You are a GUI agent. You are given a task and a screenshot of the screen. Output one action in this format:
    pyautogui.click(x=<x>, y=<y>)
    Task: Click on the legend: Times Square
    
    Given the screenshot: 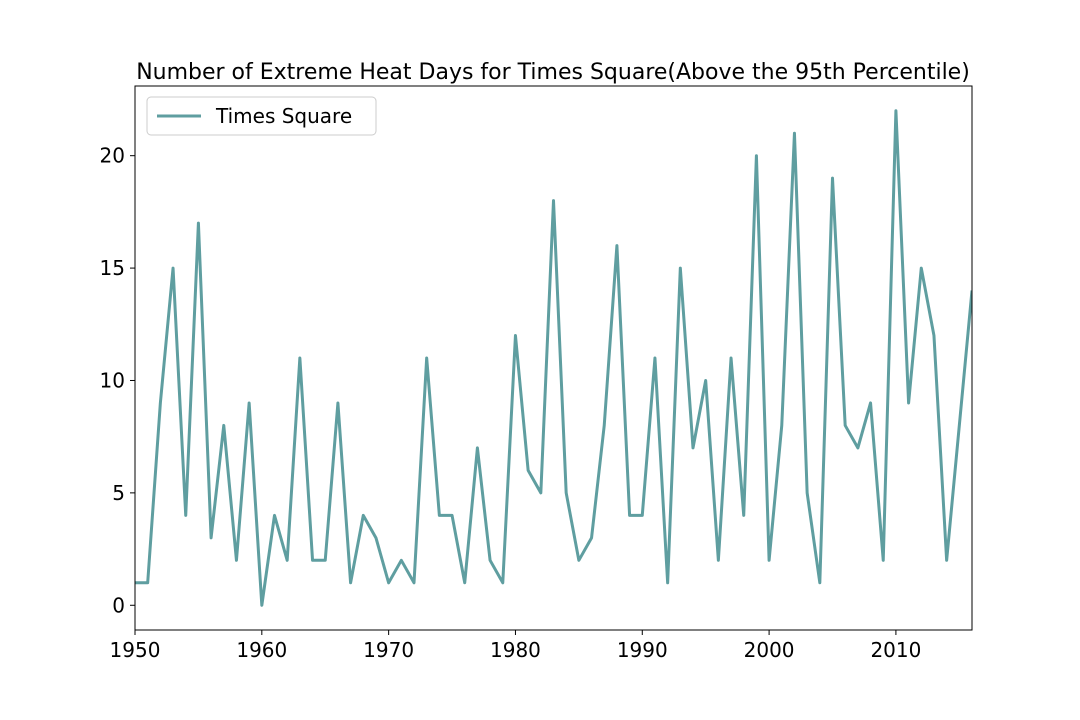 What is the action you would take?
    pyautogui.click(x=261, y=116)
    